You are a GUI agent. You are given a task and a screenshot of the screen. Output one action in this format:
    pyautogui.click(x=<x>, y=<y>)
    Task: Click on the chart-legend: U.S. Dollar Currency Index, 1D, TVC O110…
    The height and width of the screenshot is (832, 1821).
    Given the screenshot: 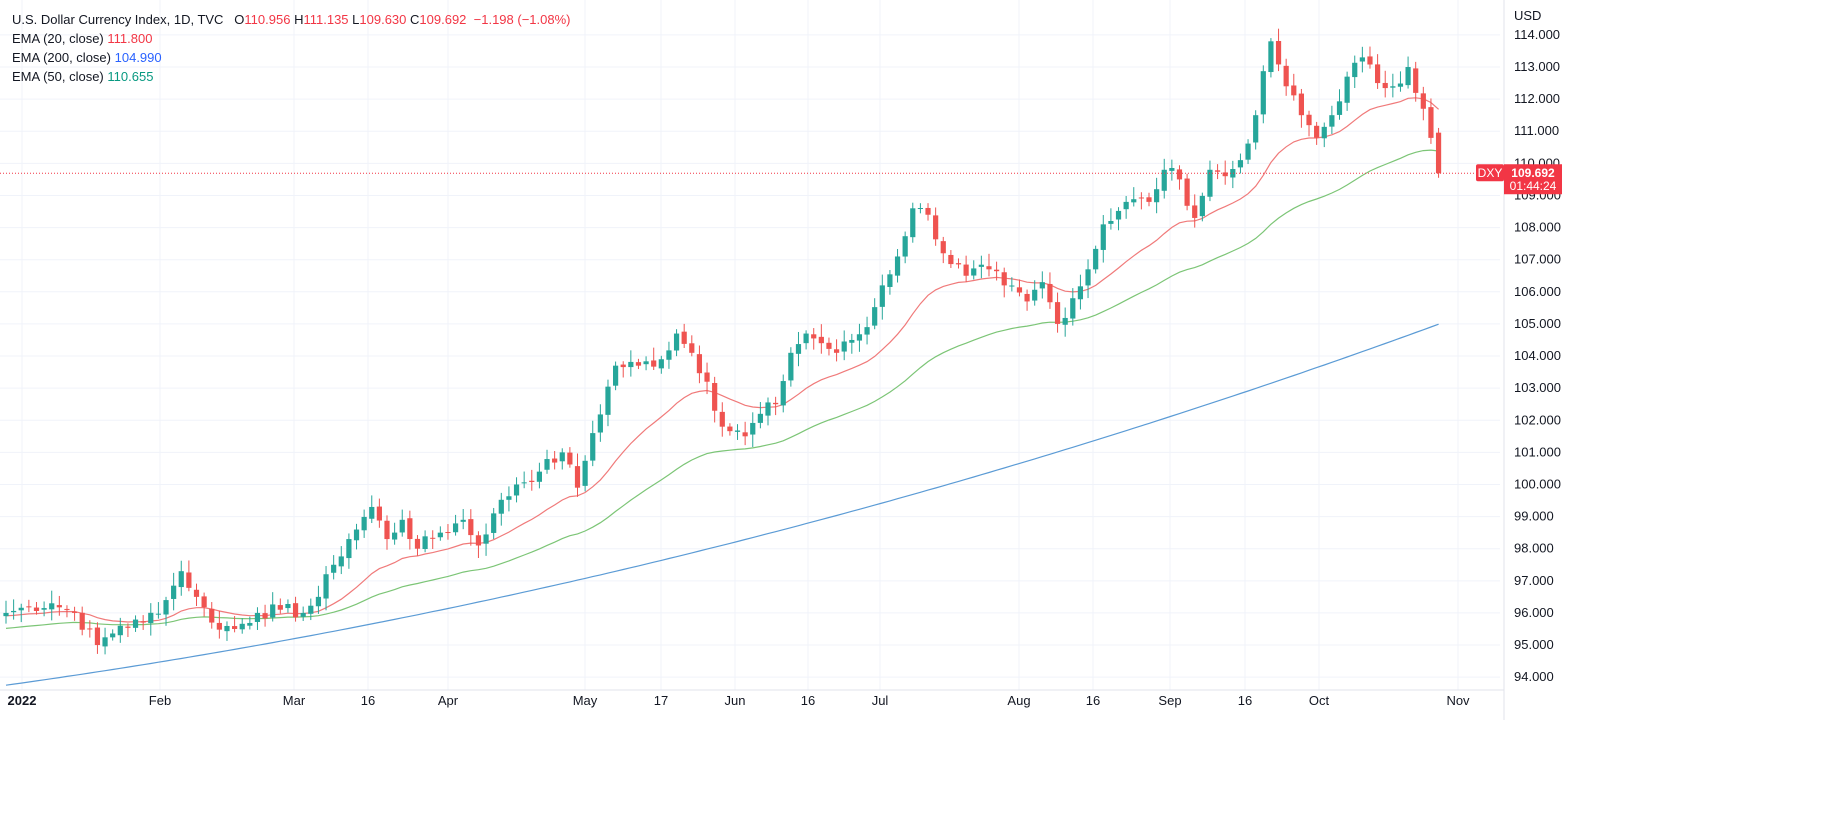 What is the action you would take?
    pyautogui.click(x=291, y=48)
    